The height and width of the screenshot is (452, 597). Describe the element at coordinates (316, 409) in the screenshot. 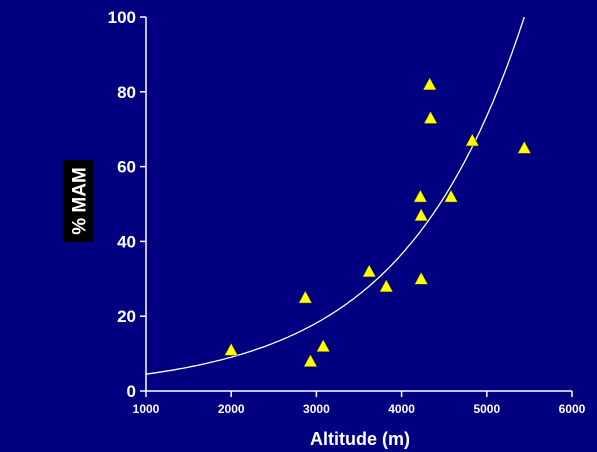

I see `x-tick-label: 3000` at that location.